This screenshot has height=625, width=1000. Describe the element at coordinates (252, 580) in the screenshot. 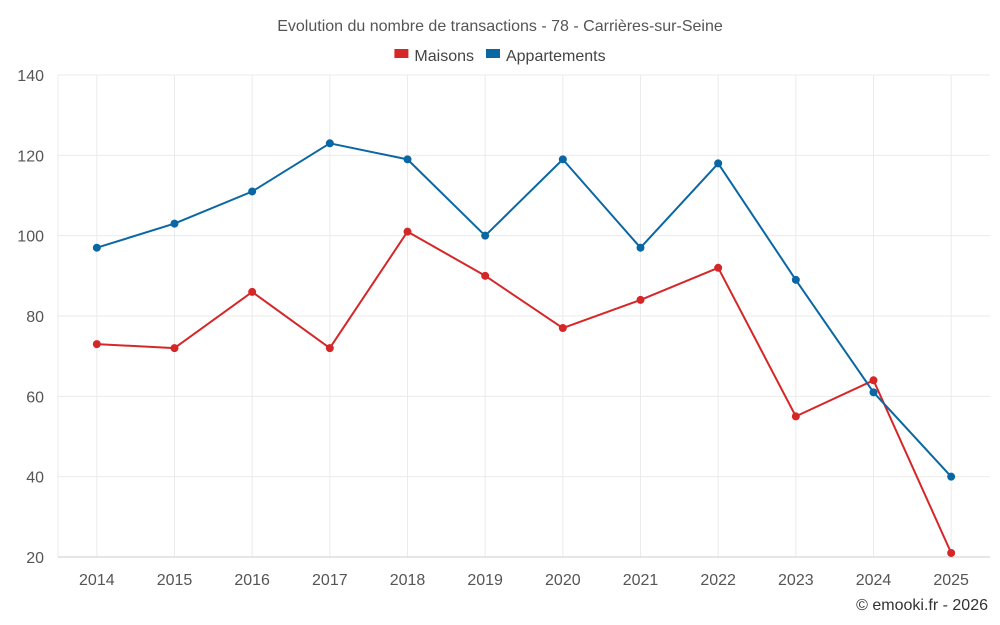

I see `x-tick-label: 2016` at that location.